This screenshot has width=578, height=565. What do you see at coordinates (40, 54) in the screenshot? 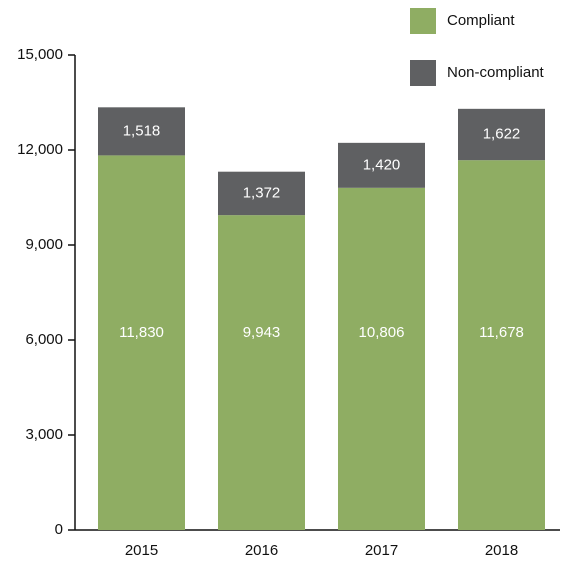
I see `y-tick-label: 15,000` at bounding box center [40, 54].